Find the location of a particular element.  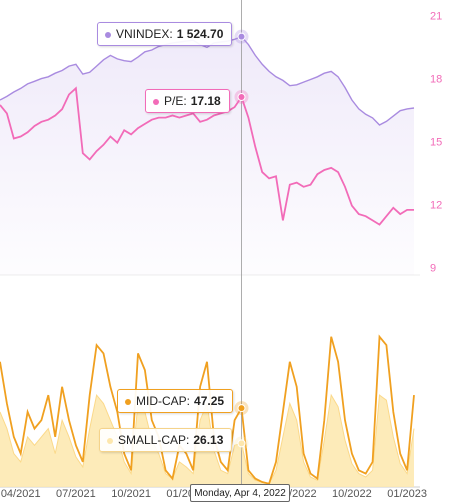

tooltip: P/E17.18 is located at coordinates (187, 101).